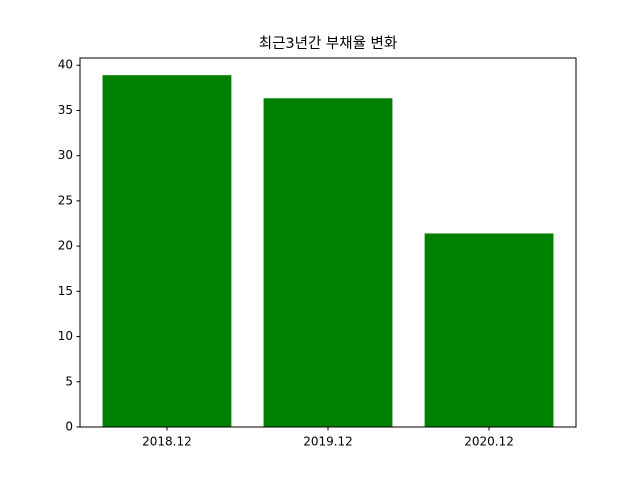 This screenshot has width=640, height=484. Describe the element at coordinates (69, 381) in the screenshot. I see `y-tick-label: 5` at that location.